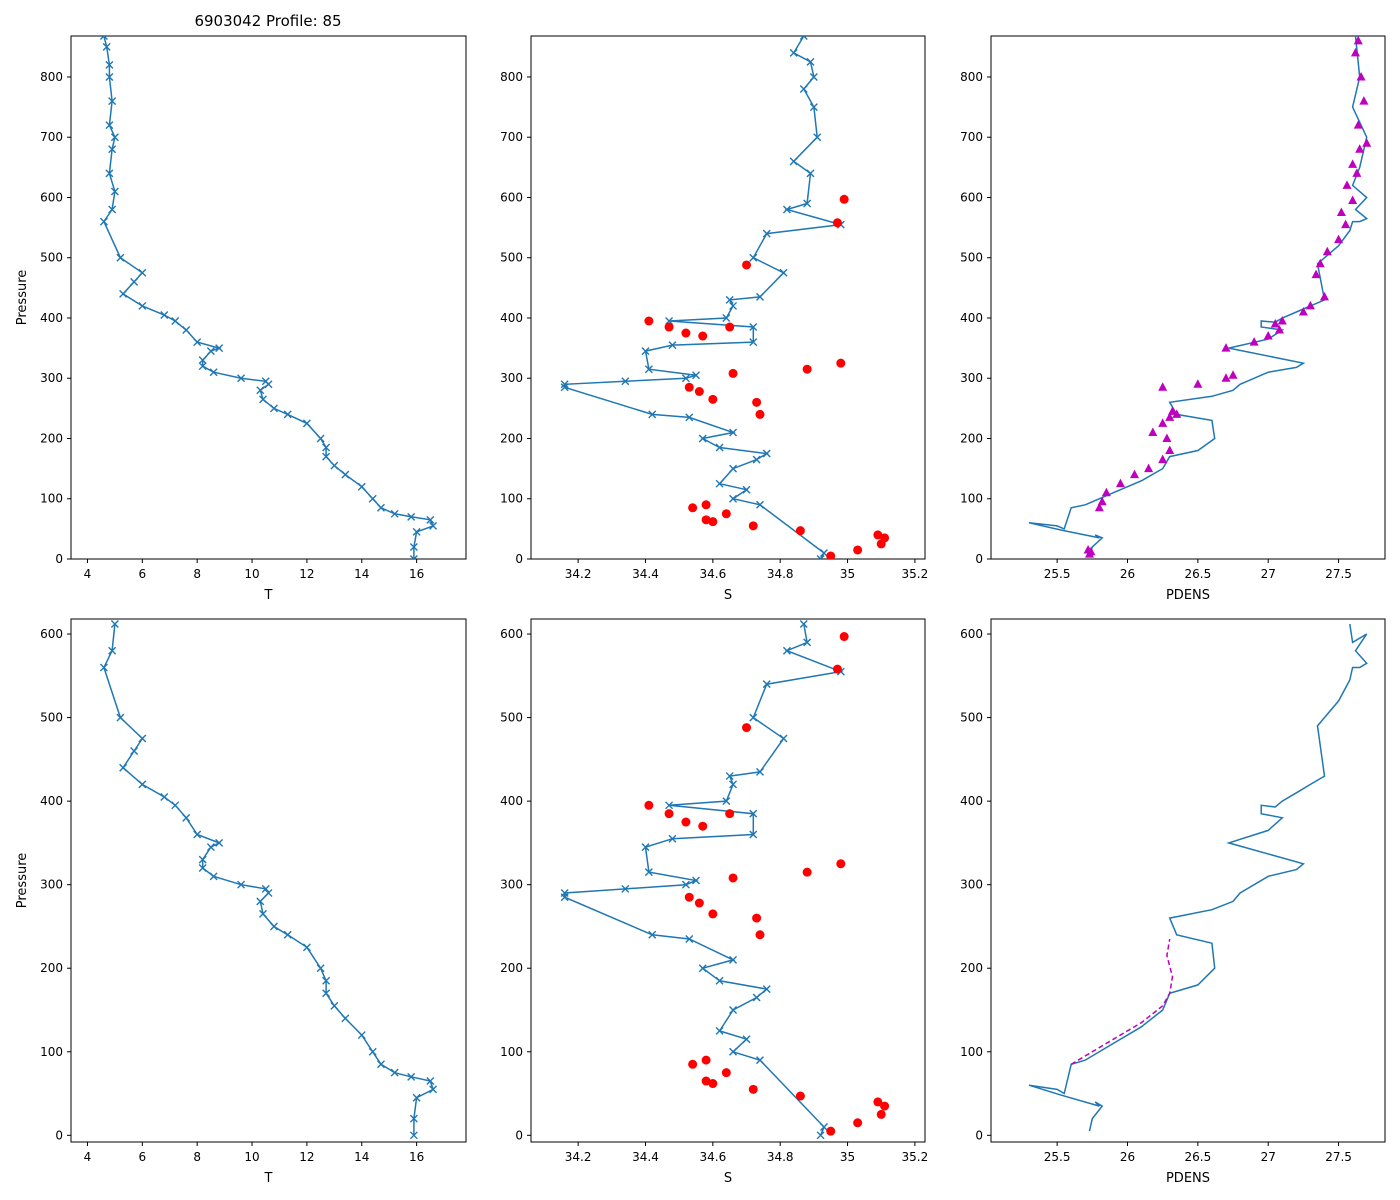  I want to click on series-S-red, so click(767, 376).